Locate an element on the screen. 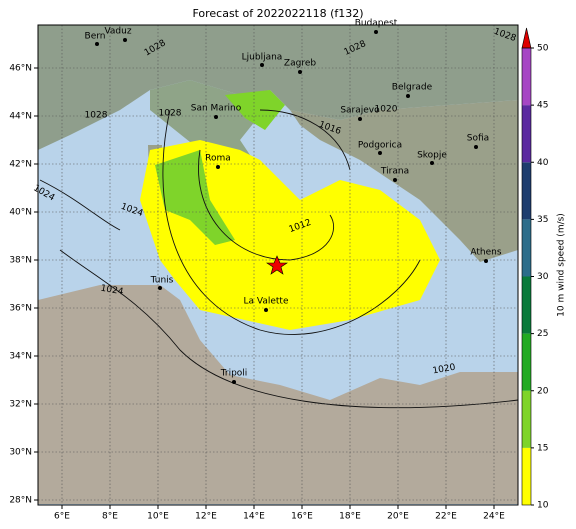 This screenshot has width=576, height=529. city-label: Tirana is located at coordinates (394, 172).